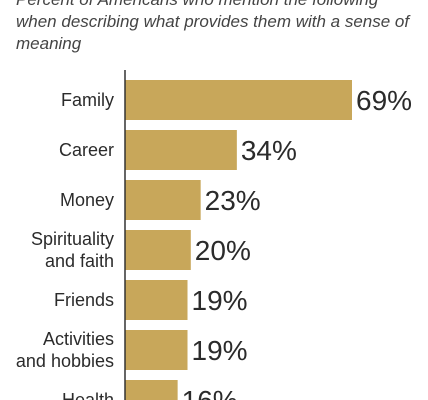 The height and width of the screenshot is (400, 428). I want to click on category-label: Spirituality, so click(72, 239).